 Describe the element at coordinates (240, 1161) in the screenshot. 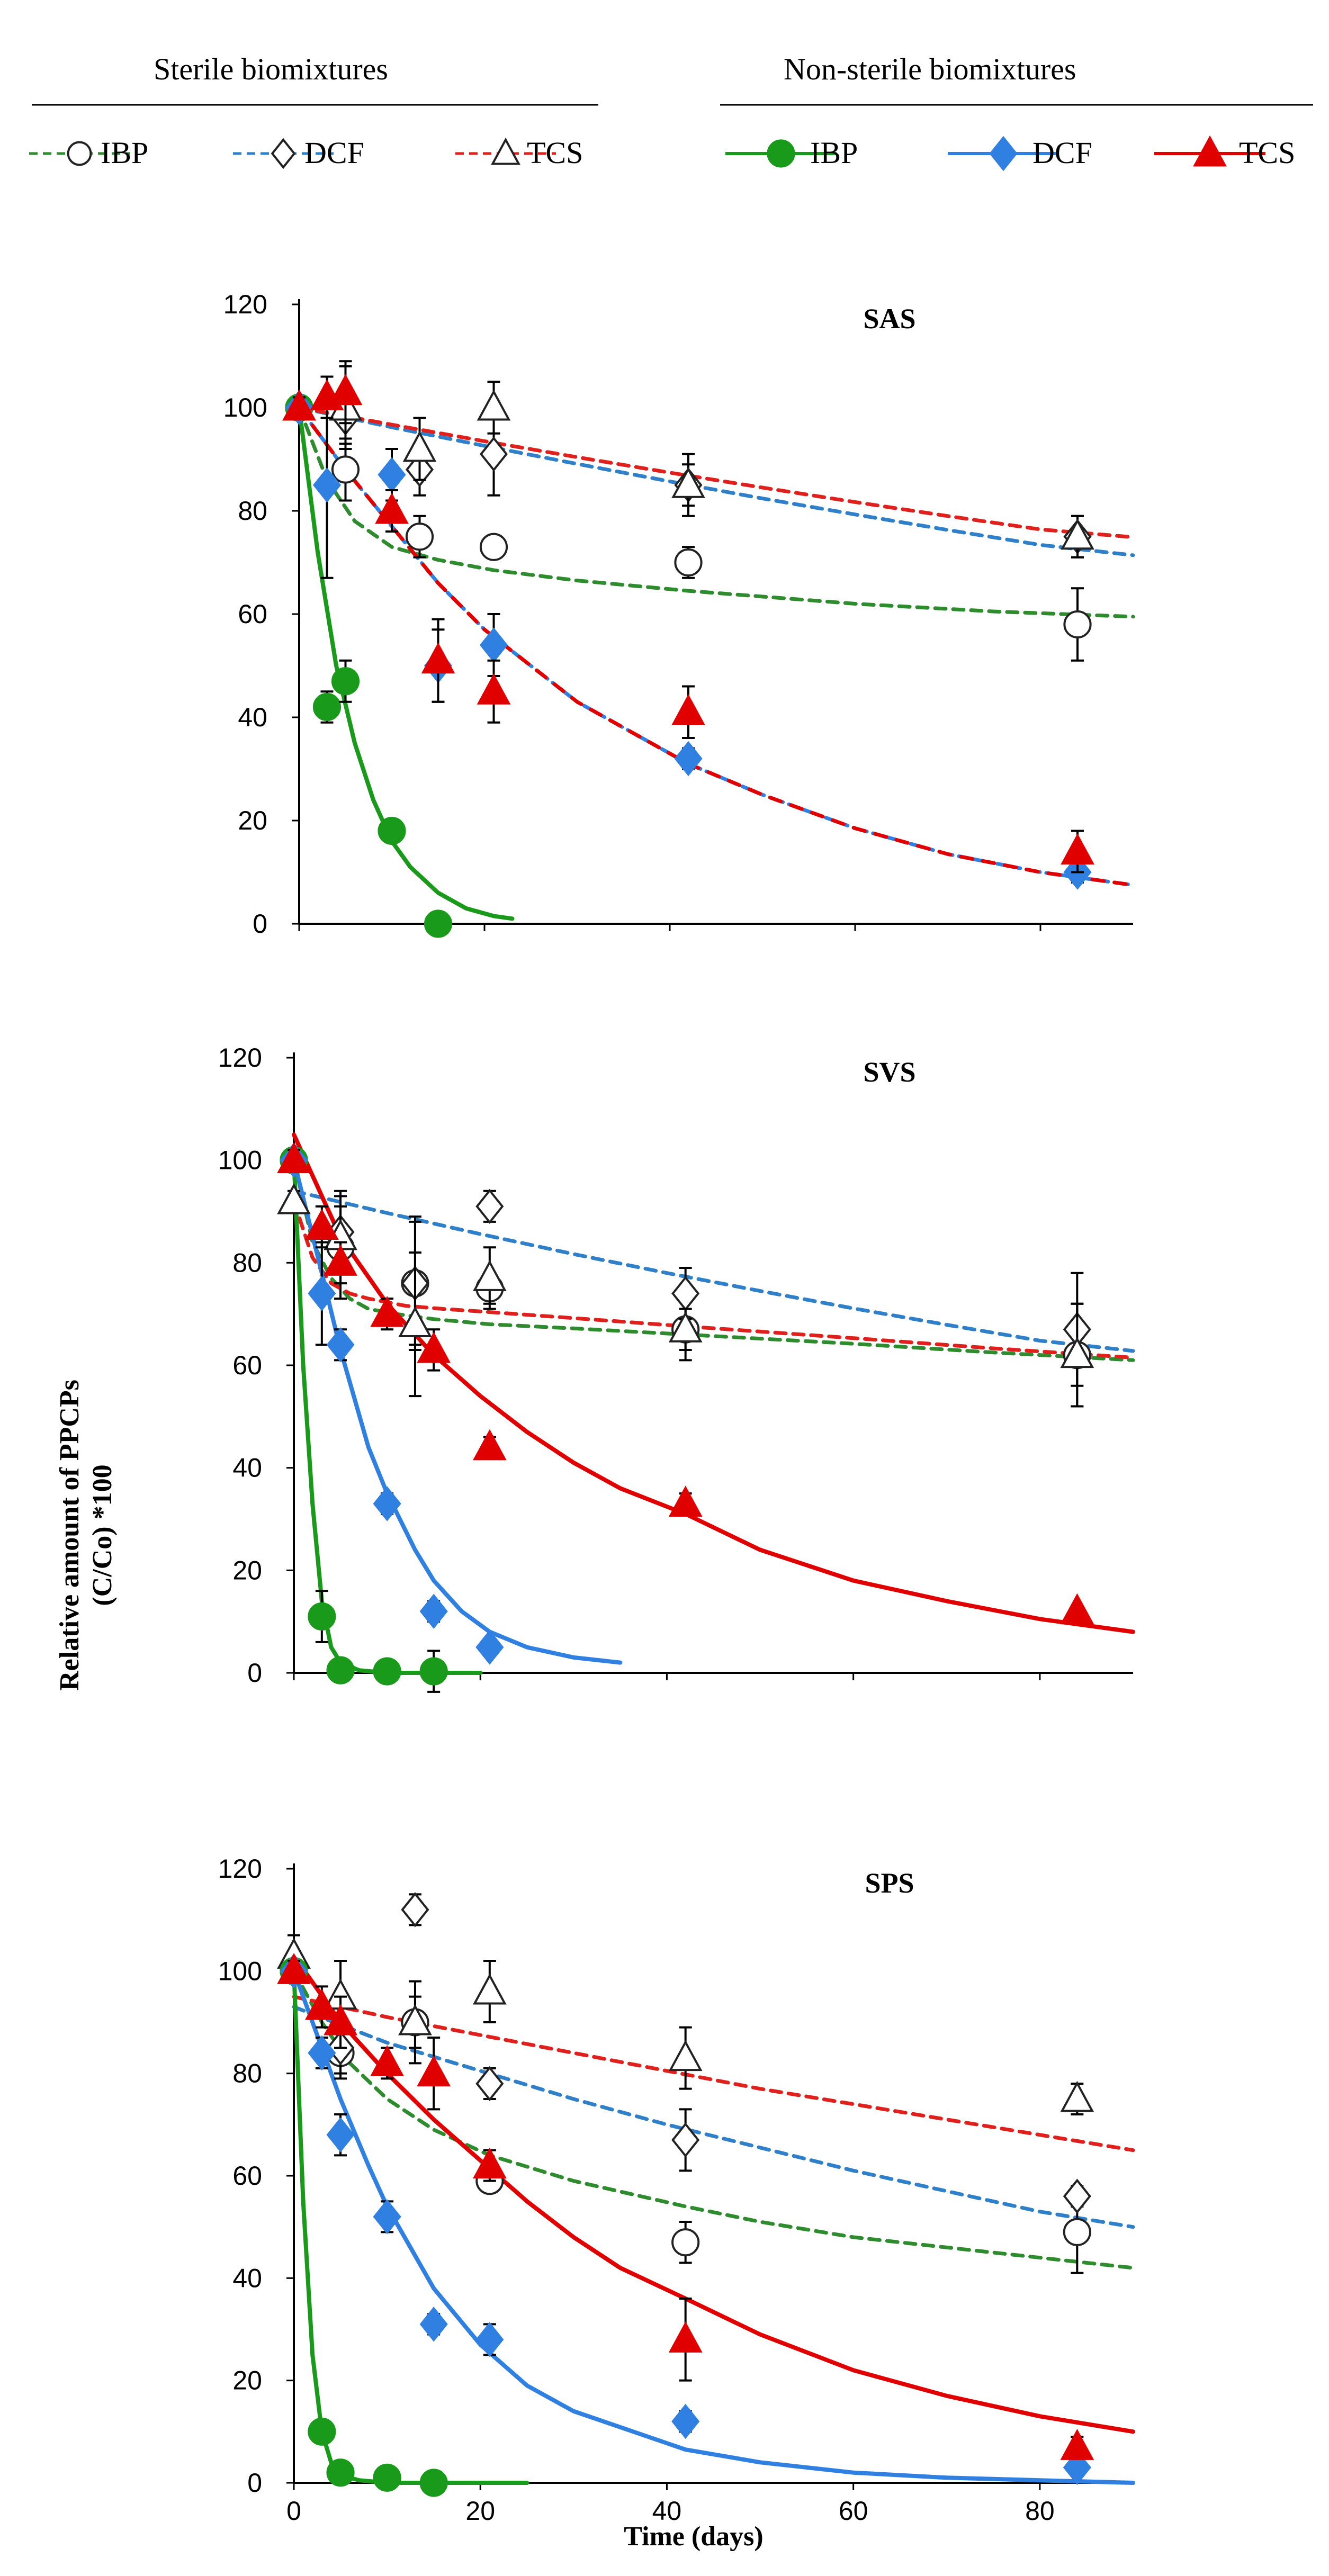

I see `y-tick-label-svs: 100` at that location.